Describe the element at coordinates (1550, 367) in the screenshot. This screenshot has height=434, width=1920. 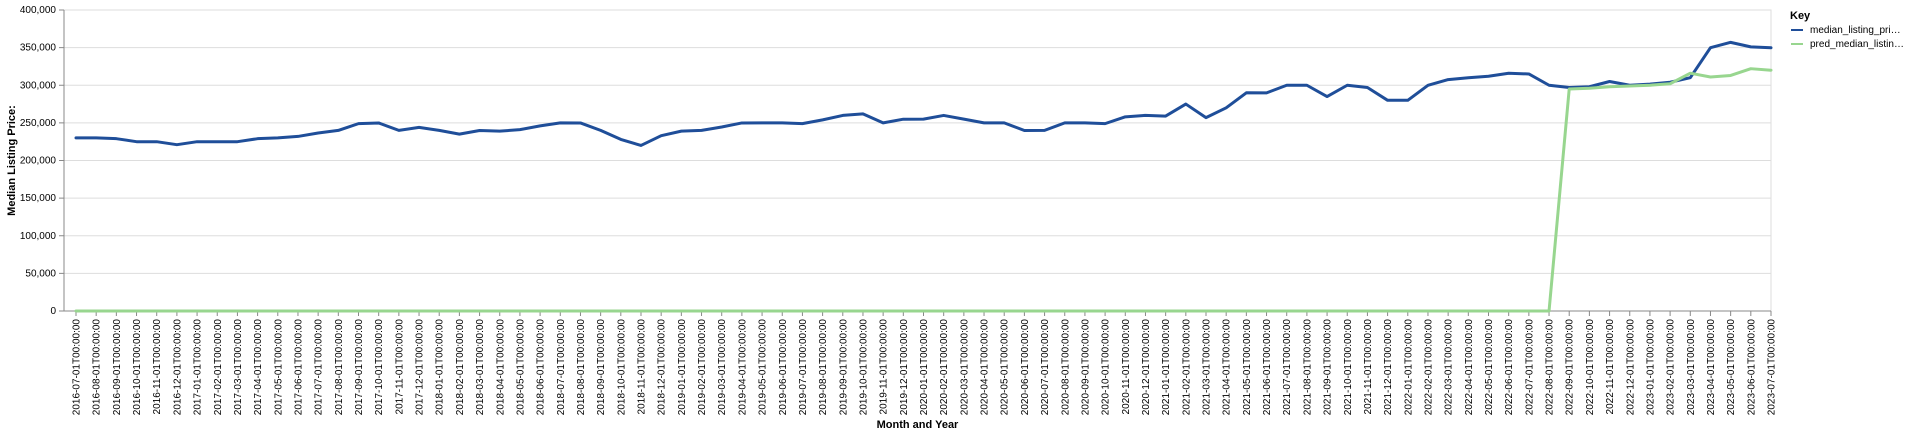
I see `x-tick-label: 2022-08-01T00:00:00` at that location.